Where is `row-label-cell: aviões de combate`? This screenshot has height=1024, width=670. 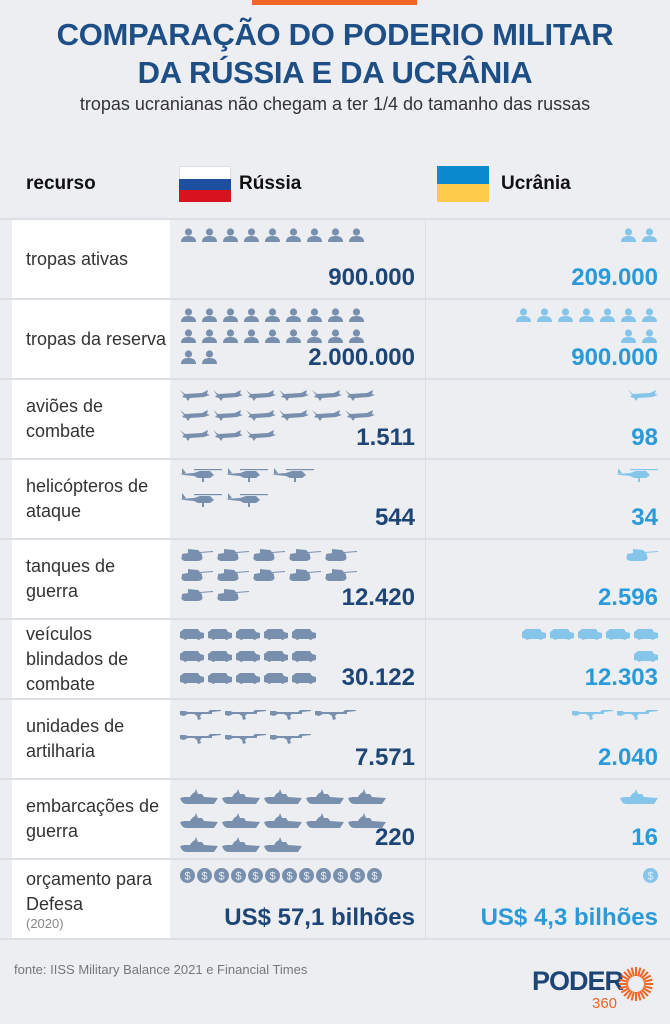 row-label-cell: aviões de combate is located at coordinates (91, 419).